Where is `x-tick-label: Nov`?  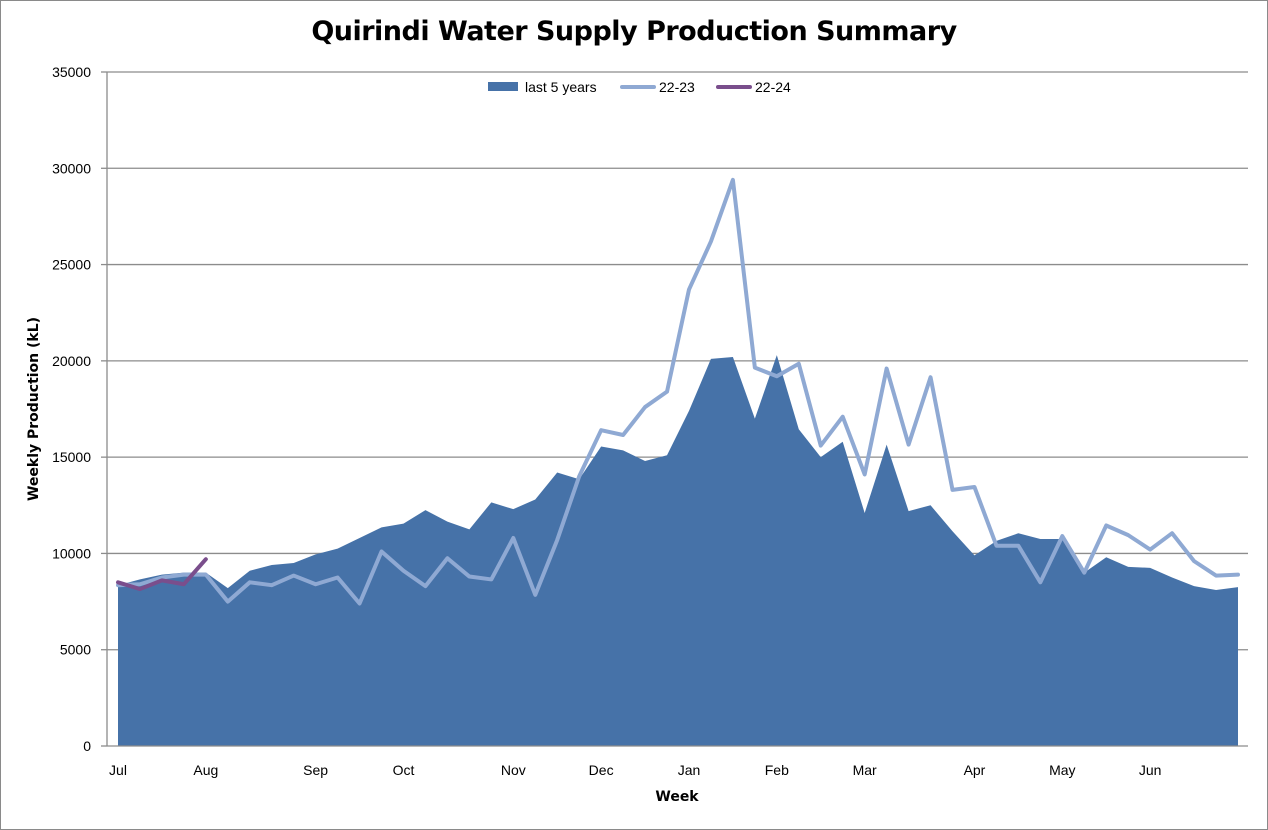
x-tick-label: Nov is located at coordinates (513, 770).